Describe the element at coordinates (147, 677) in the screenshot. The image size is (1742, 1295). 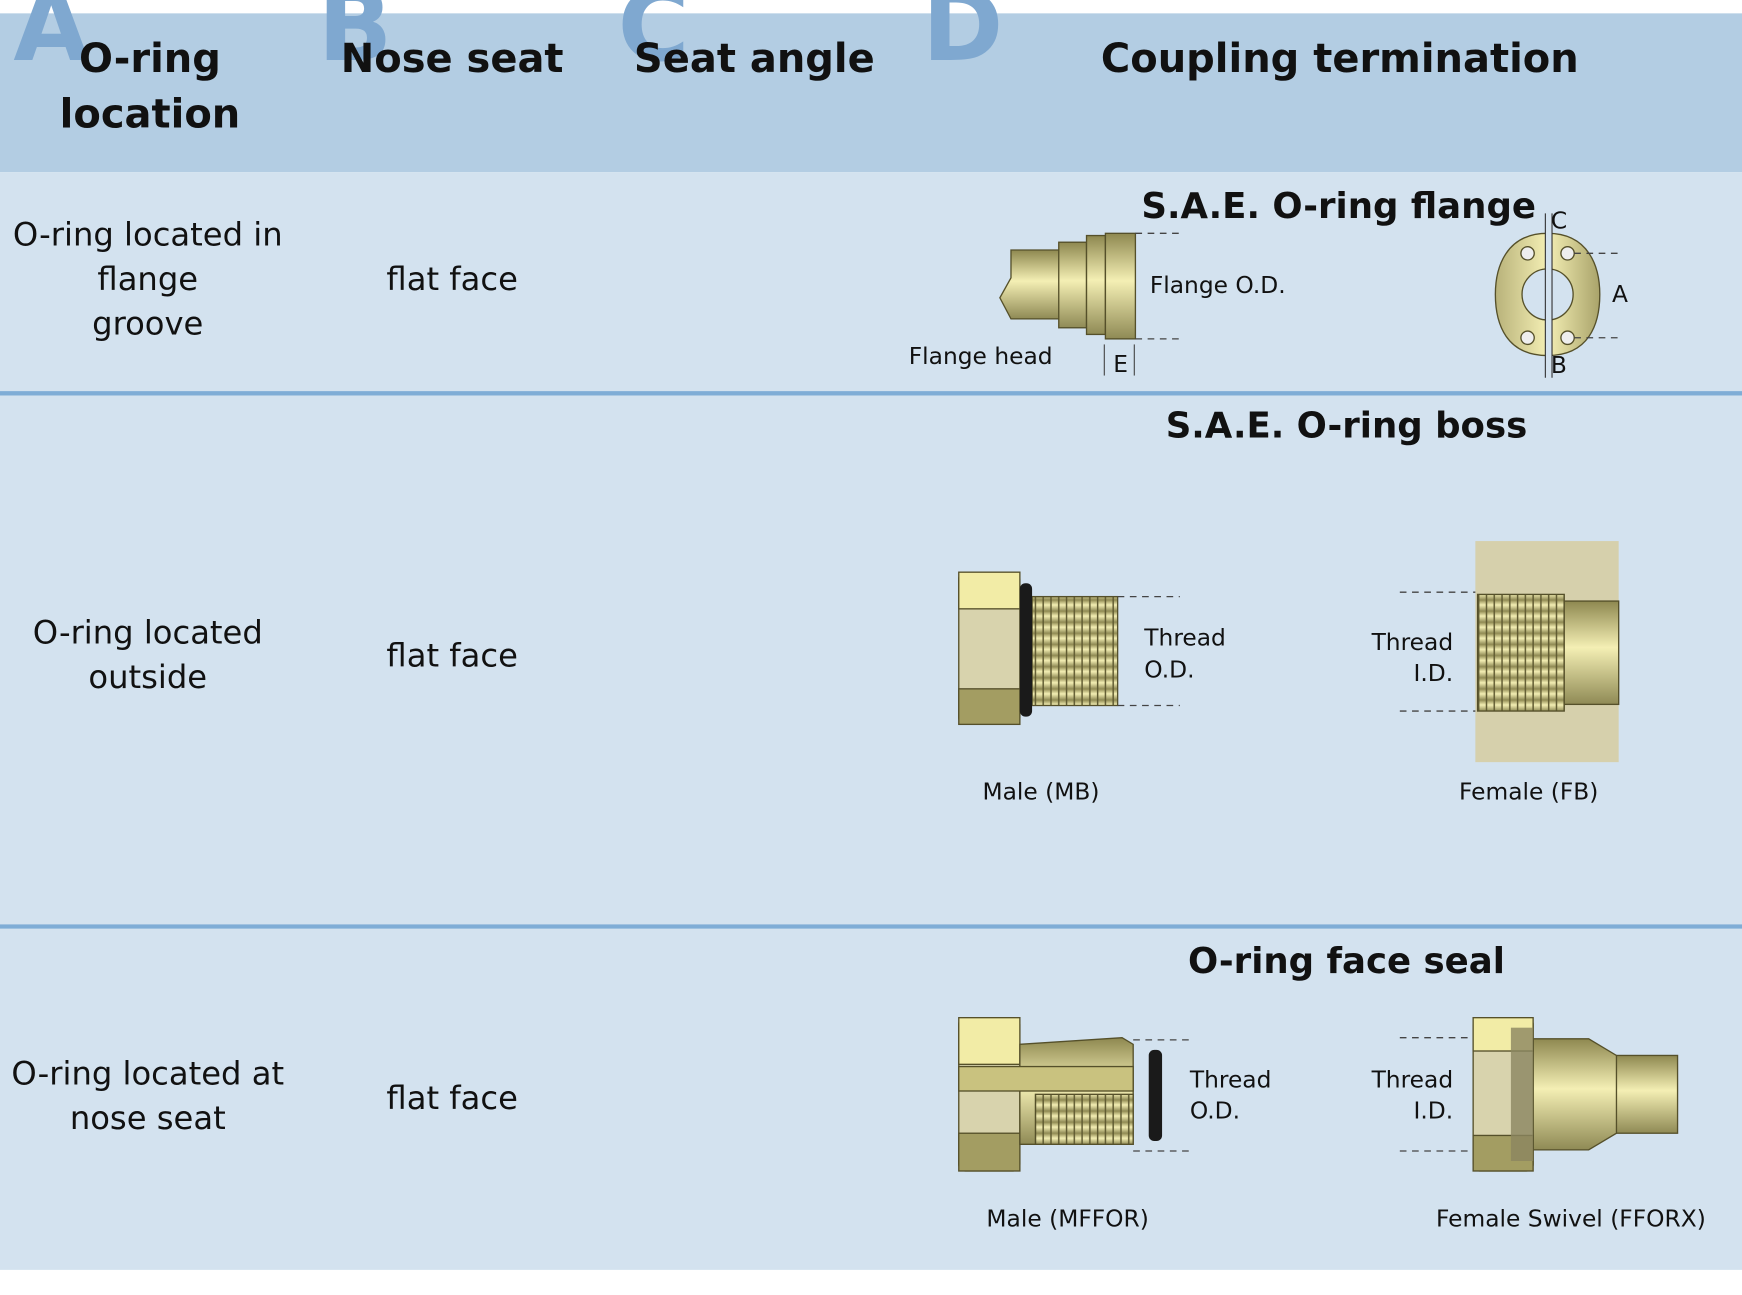
I see `location: outside` at that location.